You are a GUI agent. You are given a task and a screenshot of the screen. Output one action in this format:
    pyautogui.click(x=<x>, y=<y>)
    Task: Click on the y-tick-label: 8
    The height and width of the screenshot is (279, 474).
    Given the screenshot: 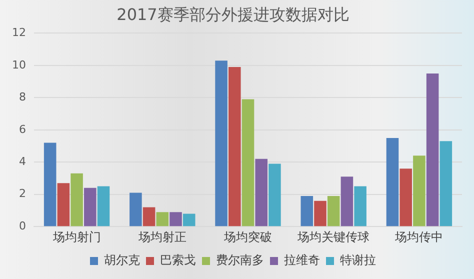 What is the action you would take?
    pyautogui.click(x=22, y=97)
    